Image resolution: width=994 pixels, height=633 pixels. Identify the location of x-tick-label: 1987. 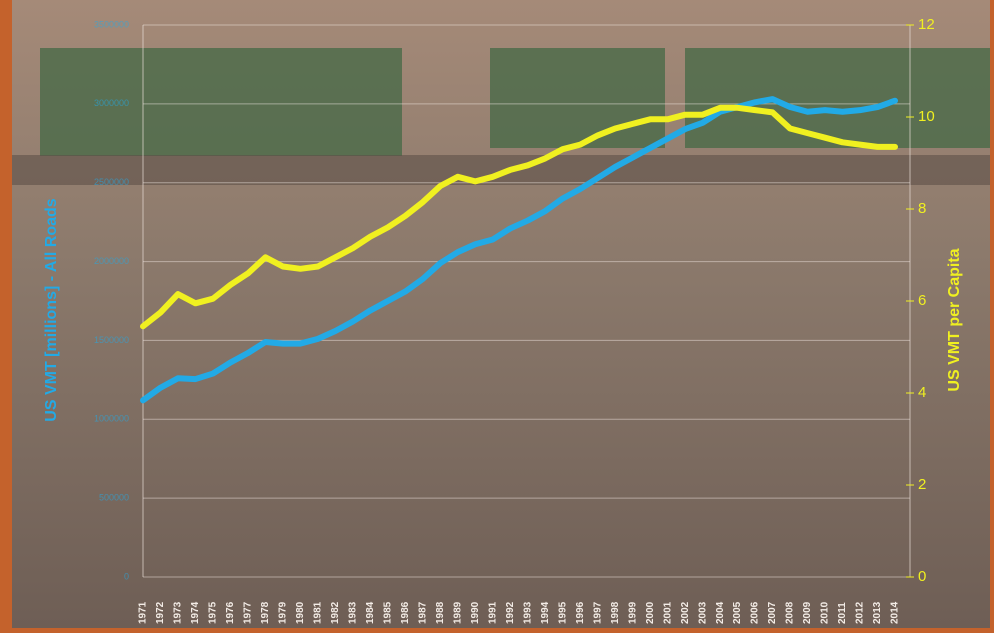
(422, 612).